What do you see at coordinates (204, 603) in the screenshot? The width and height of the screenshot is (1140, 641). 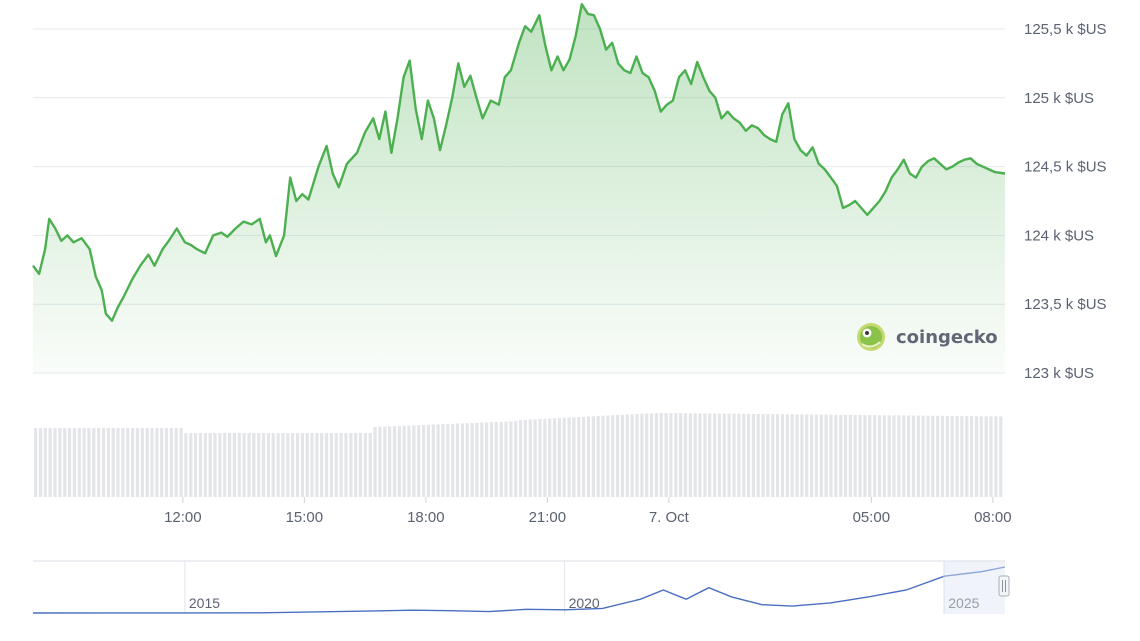 I see `navigator-year-label: 2015` at bounding box center [204, 603].